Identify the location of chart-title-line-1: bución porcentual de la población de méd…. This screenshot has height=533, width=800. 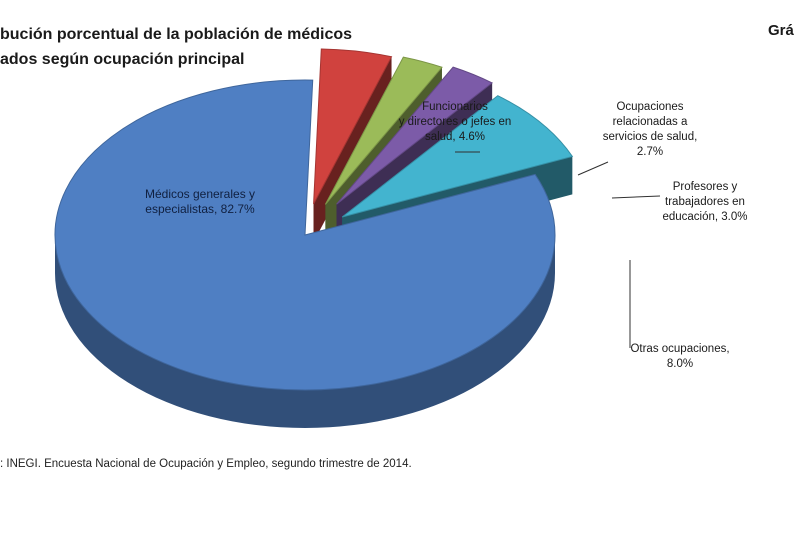
(176, 34).